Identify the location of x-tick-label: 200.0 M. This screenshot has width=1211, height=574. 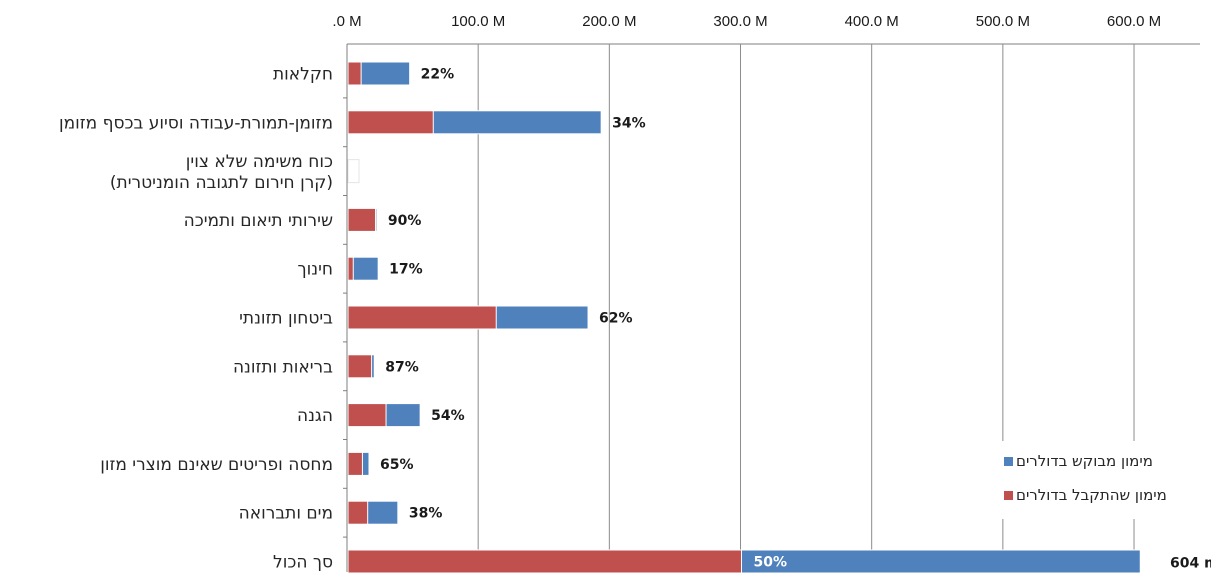
(609, 21).